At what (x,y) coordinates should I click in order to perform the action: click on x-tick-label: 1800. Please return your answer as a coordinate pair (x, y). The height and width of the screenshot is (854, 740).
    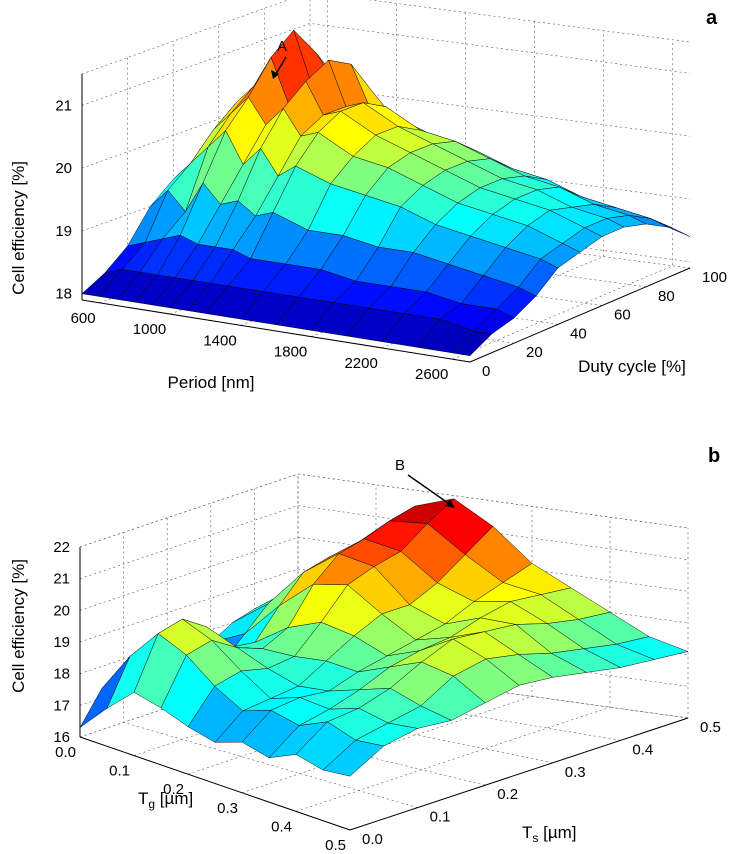
    Looking at the image, I should click on (290, 352).